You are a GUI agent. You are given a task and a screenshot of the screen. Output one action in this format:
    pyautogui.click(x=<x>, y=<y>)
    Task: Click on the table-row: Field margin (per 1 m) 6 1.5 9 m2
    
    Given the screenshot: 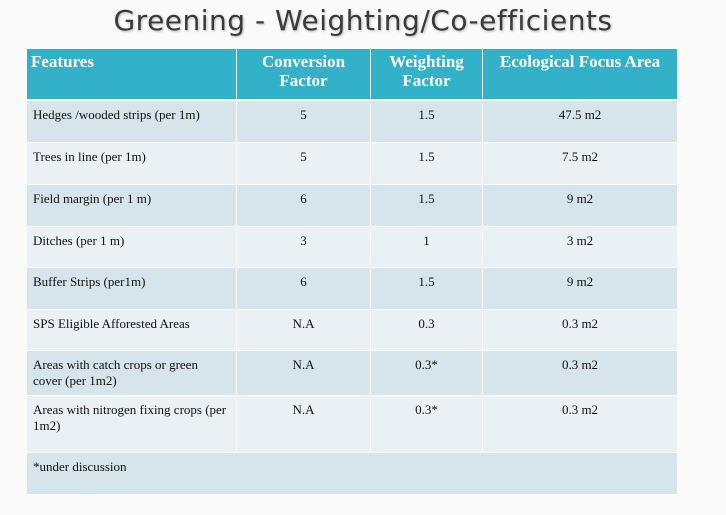 What is the action you would take?
    pyautogui.click(x=352, y=206)
    